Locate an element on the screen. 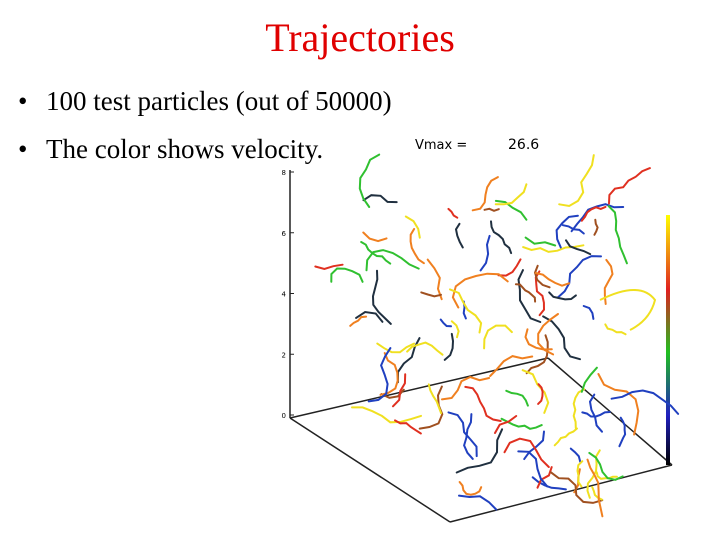 This screenshot has width=720, height=540. tick-label: 6 is located at coordinates (284, 234).